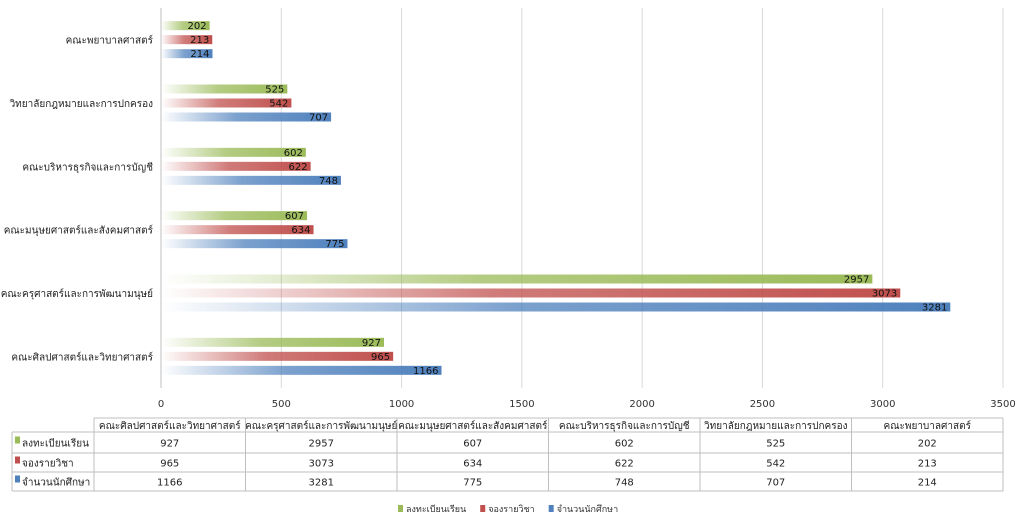 This screenshot has height=529, width=1024. What do you see at coordinates (436, 509) in the screenshot?
I see `legend-label: ลงทะเบียนเรียน` at bounding box center [436, 509].